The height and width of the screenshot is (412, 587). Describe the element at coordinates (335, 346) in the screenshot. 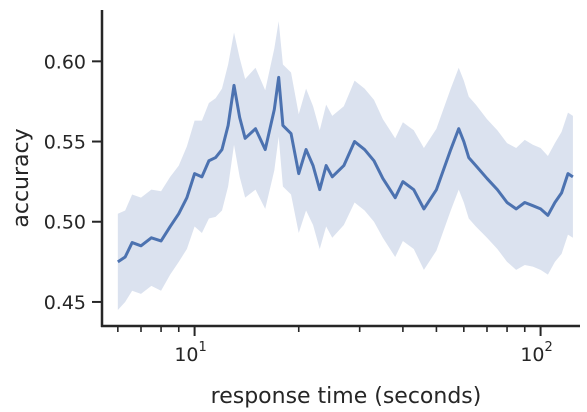

I see `x-ticks: 10¹ 10²` at that location.